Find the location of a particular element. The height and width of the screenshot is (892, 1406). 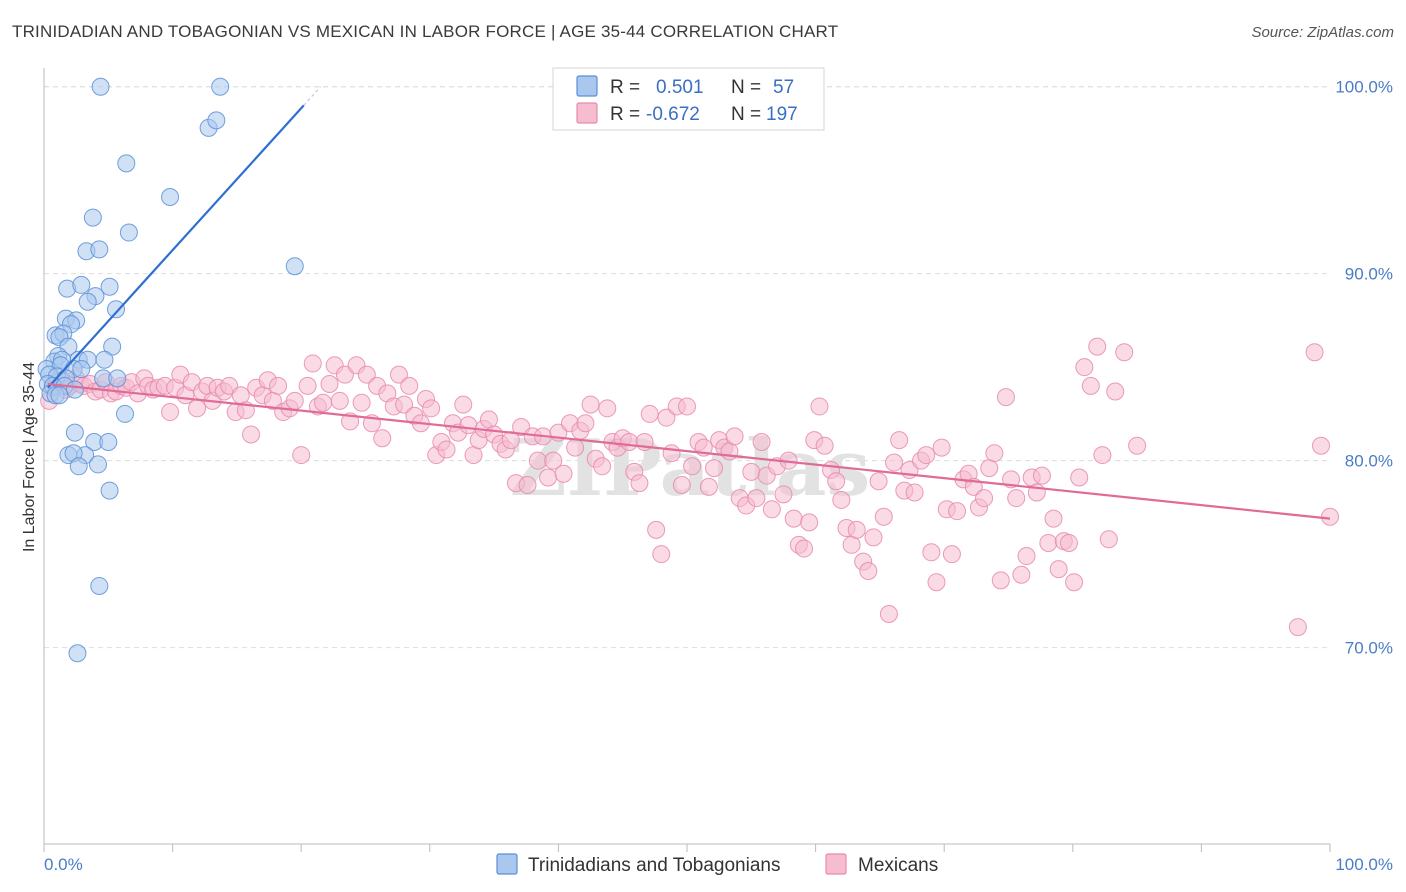

legend-n-label-2: N = is located at coordinates (746, 114).